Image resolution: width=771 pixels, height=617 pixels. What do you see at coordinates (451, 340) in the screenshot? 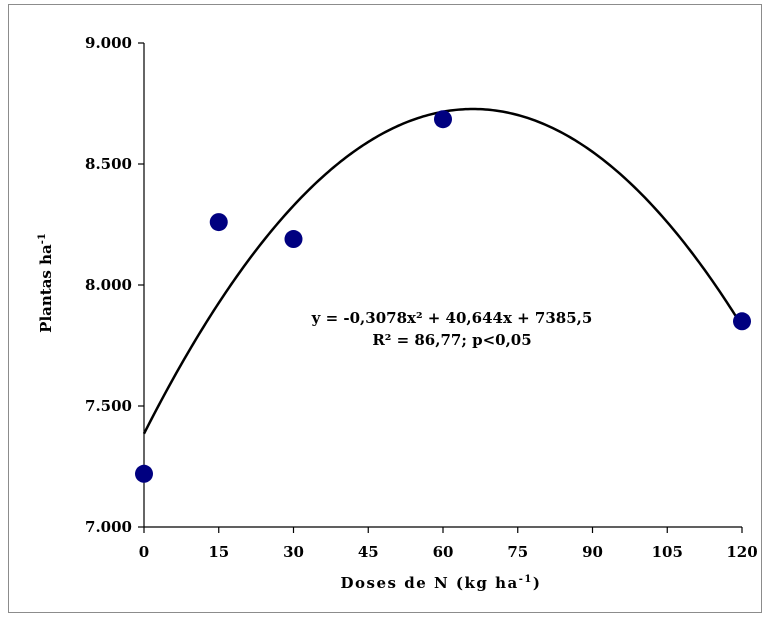
I see `r-squared-label: R² = 86,77; p<0,05` at bounding box center [451, 340].